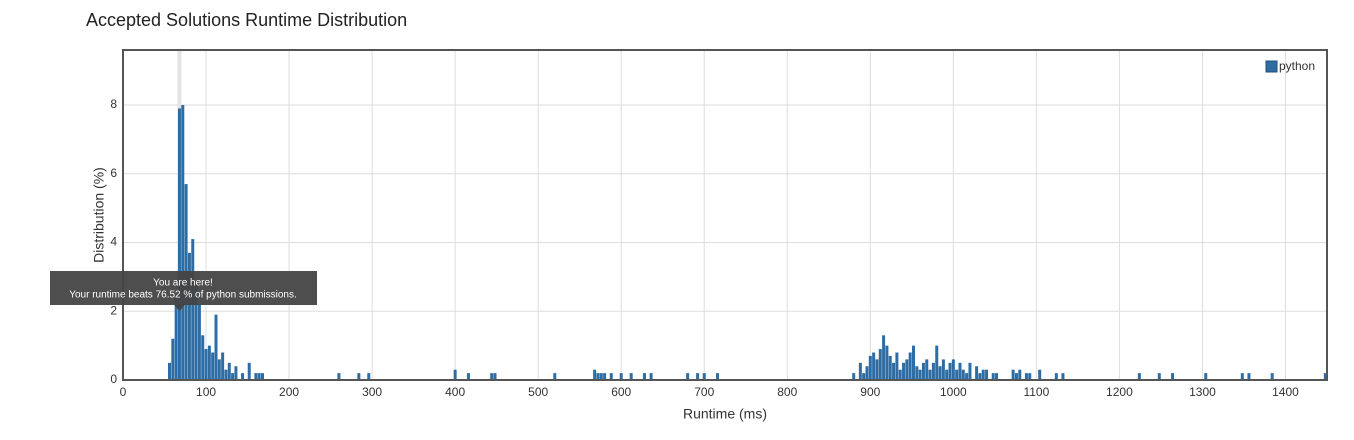 The height and width of the screenshot is (440, 1354). What do you see at coordinates (870, 392) in the screenshot?
I see `x-tick-label: 900` at bounding box center [870, 392].